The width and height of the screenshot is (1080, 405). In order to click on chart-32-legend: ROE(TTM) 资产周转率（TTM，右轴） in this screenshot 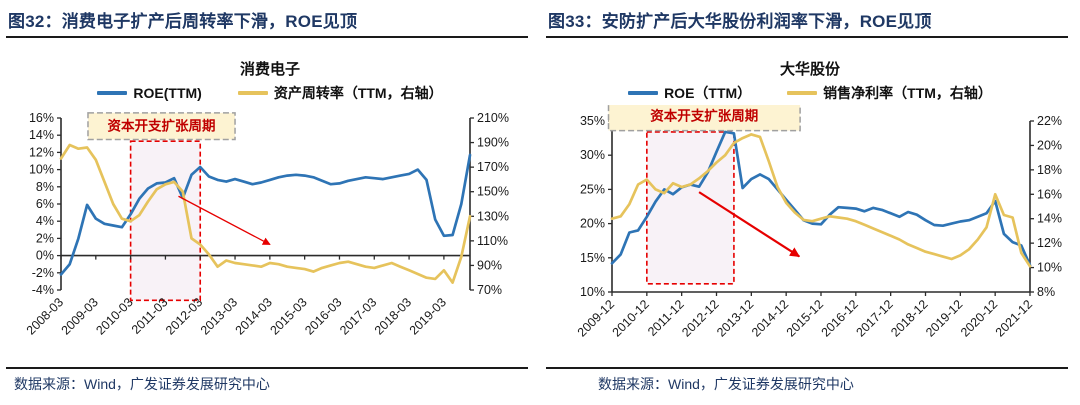, I will do `click(270, 93)`.